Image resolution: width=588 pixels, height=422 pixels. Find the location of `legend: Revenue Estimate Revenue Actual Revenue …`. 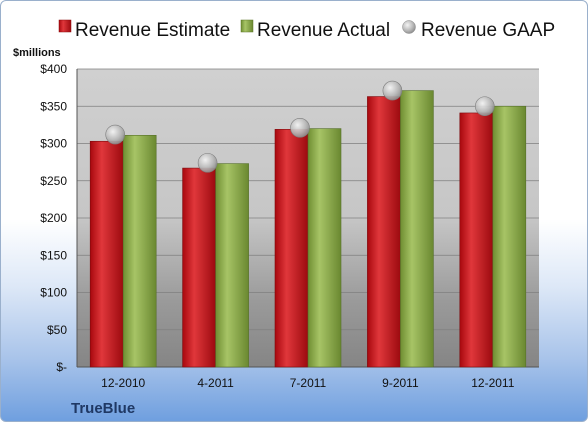

legend: Revenue Estimate Revenue Actual Revenue … is located at coordinates (306, 30).